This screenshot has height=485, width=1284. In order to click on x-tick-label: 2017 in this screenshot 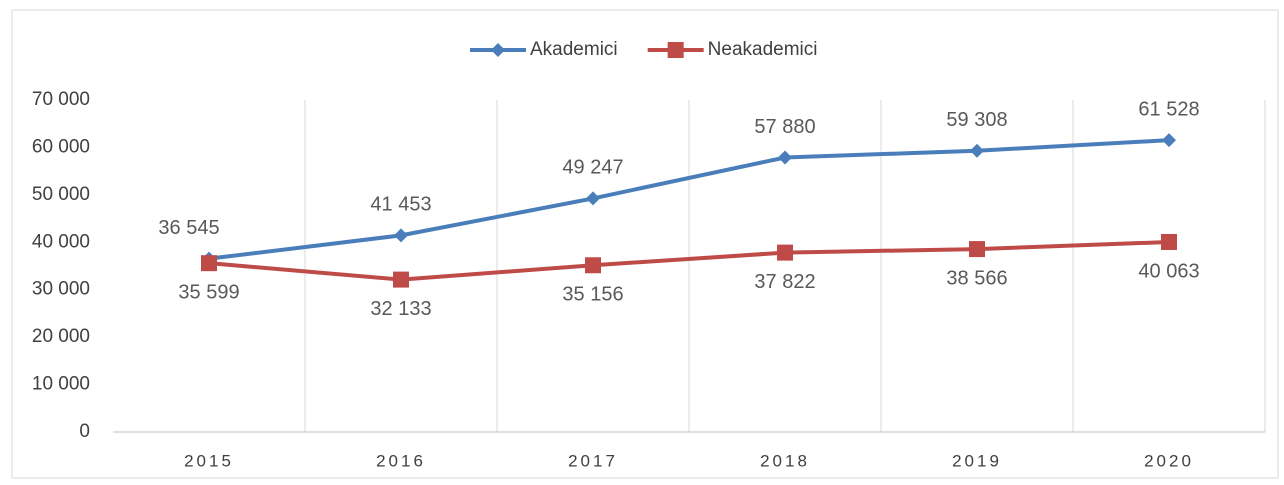, I will do `click(593, 460)`.